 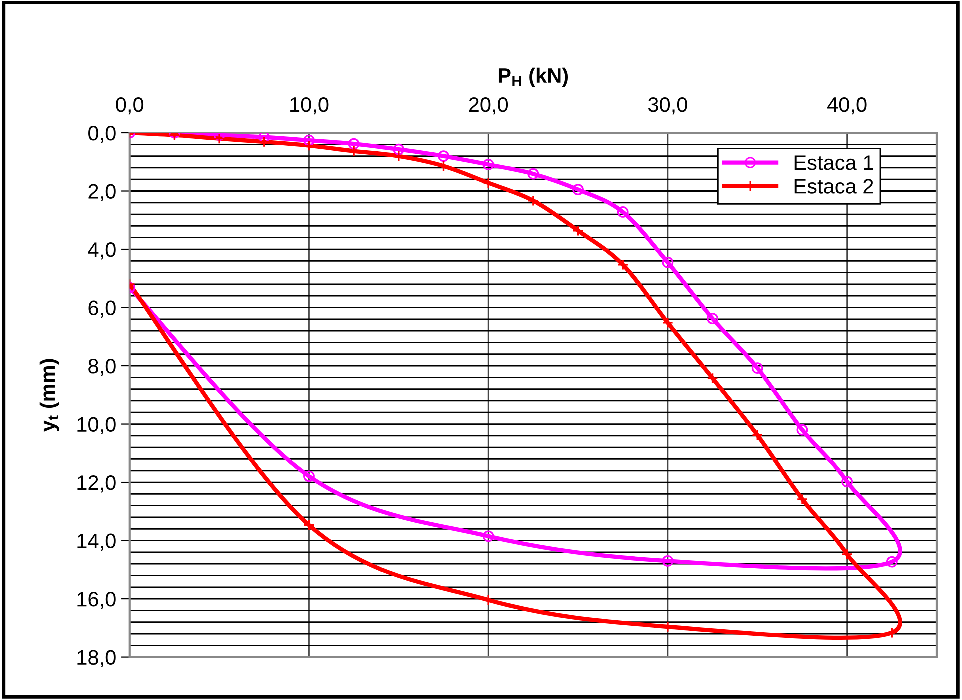 I want to click on y-tick-label: 10,0, so click(x=97, y=425).